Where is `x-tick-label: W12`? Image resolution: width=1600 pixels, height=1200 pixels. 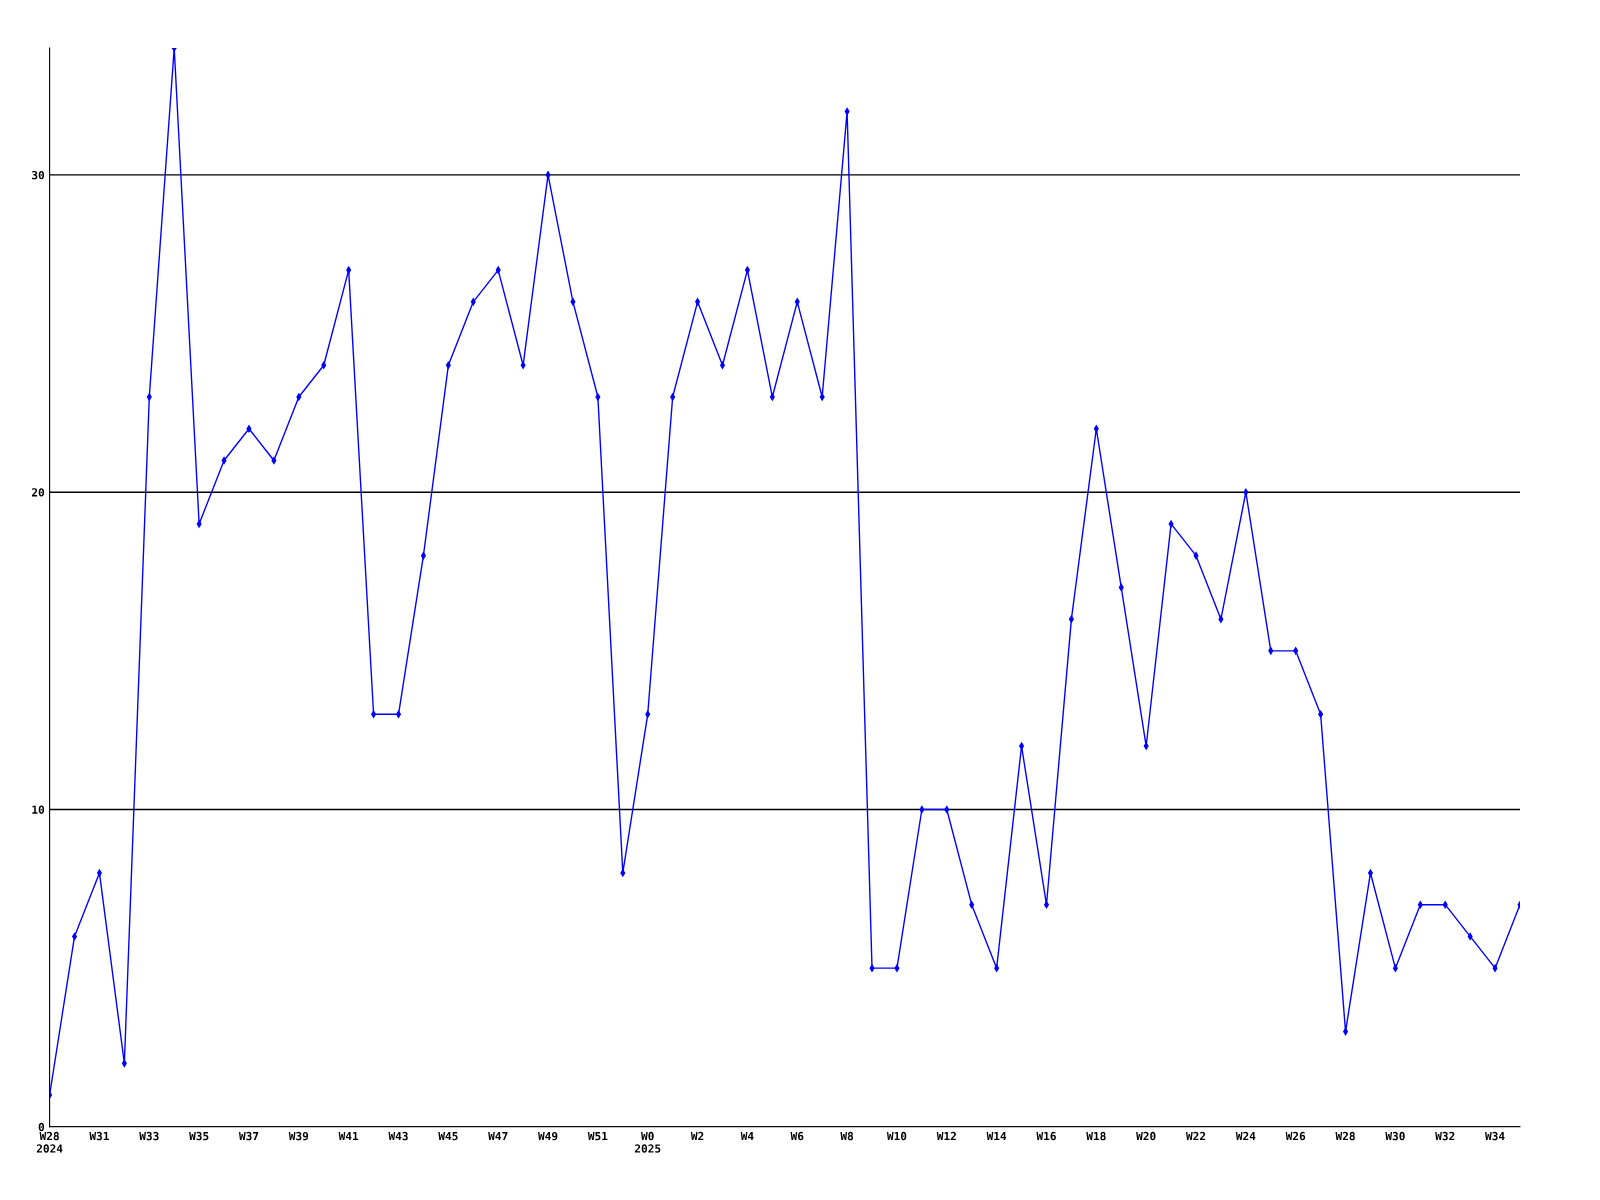
x-tick-label: W12 is located at coordinates (946, 1136).